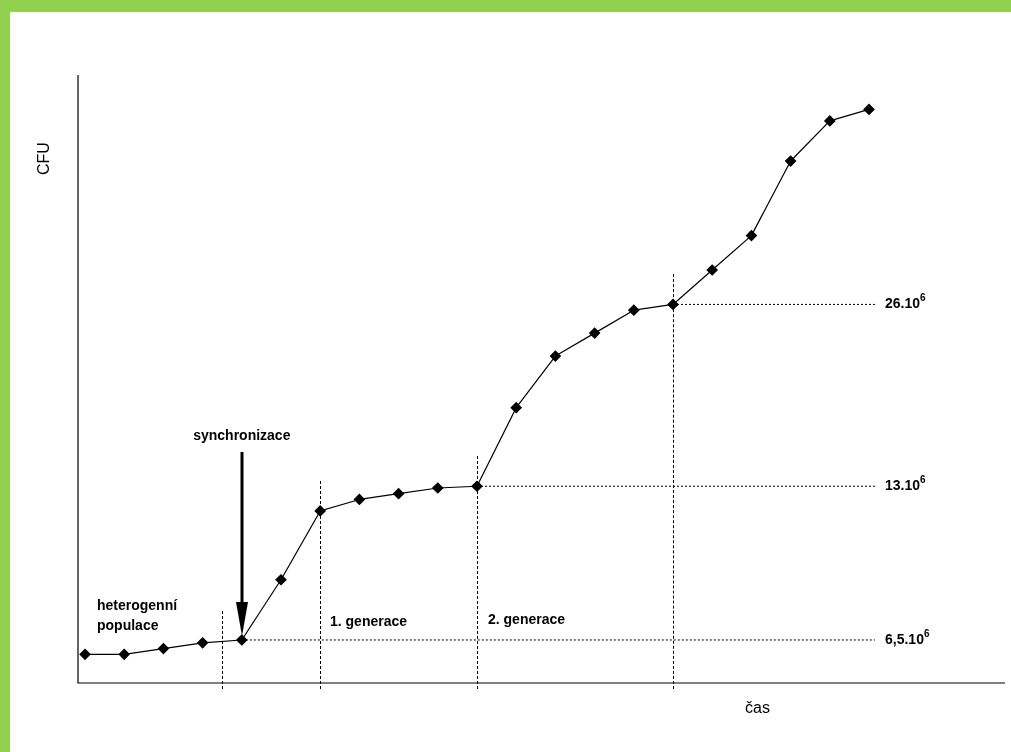 This screenshot has height=752, width=1011. Describe the element at coordinates (369, 621) in the screenshot. I see `annotation: 1. generace` at that location.